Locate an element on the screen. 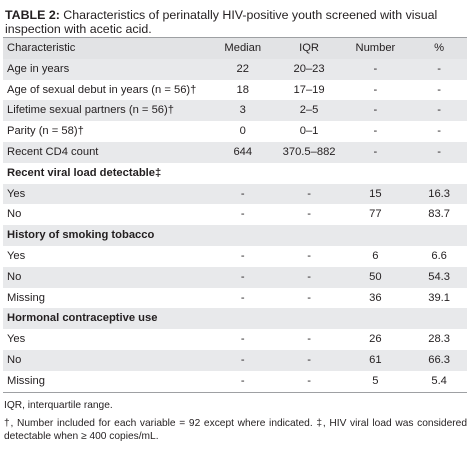 This screenshot has width=476, height=462. header-row: Characteristic Median IQR Number % is located at coordinates (235, 47).